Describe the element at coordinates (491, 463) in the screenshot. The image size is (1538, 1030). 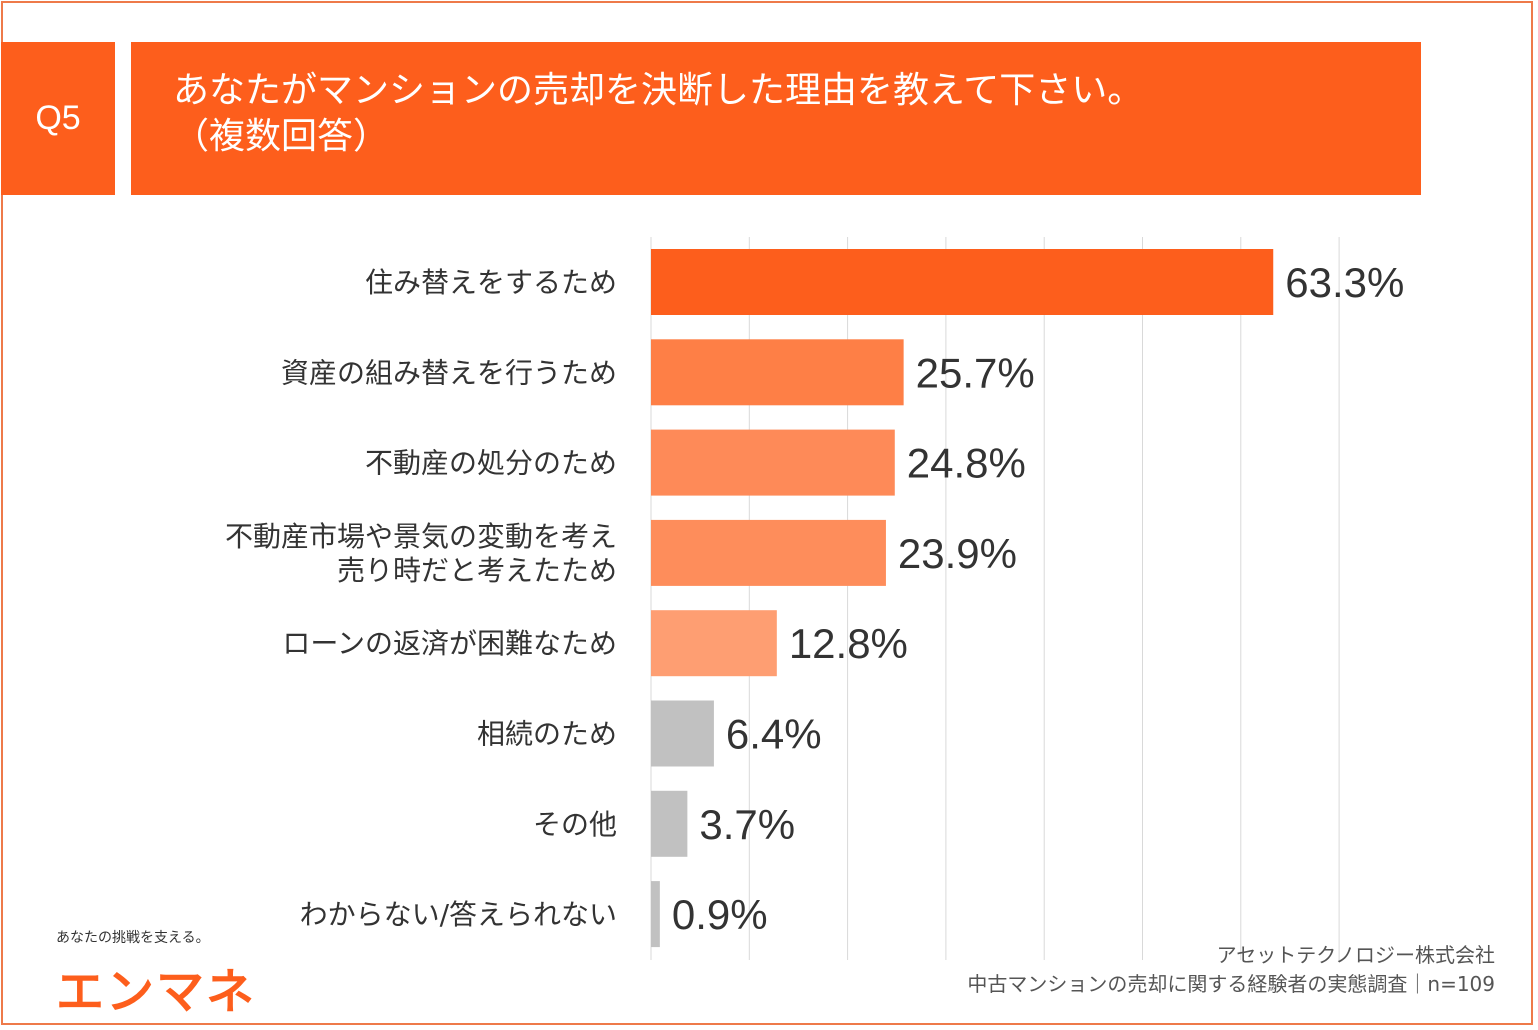
I see `category-label: 不動産の処分のため` at that location.